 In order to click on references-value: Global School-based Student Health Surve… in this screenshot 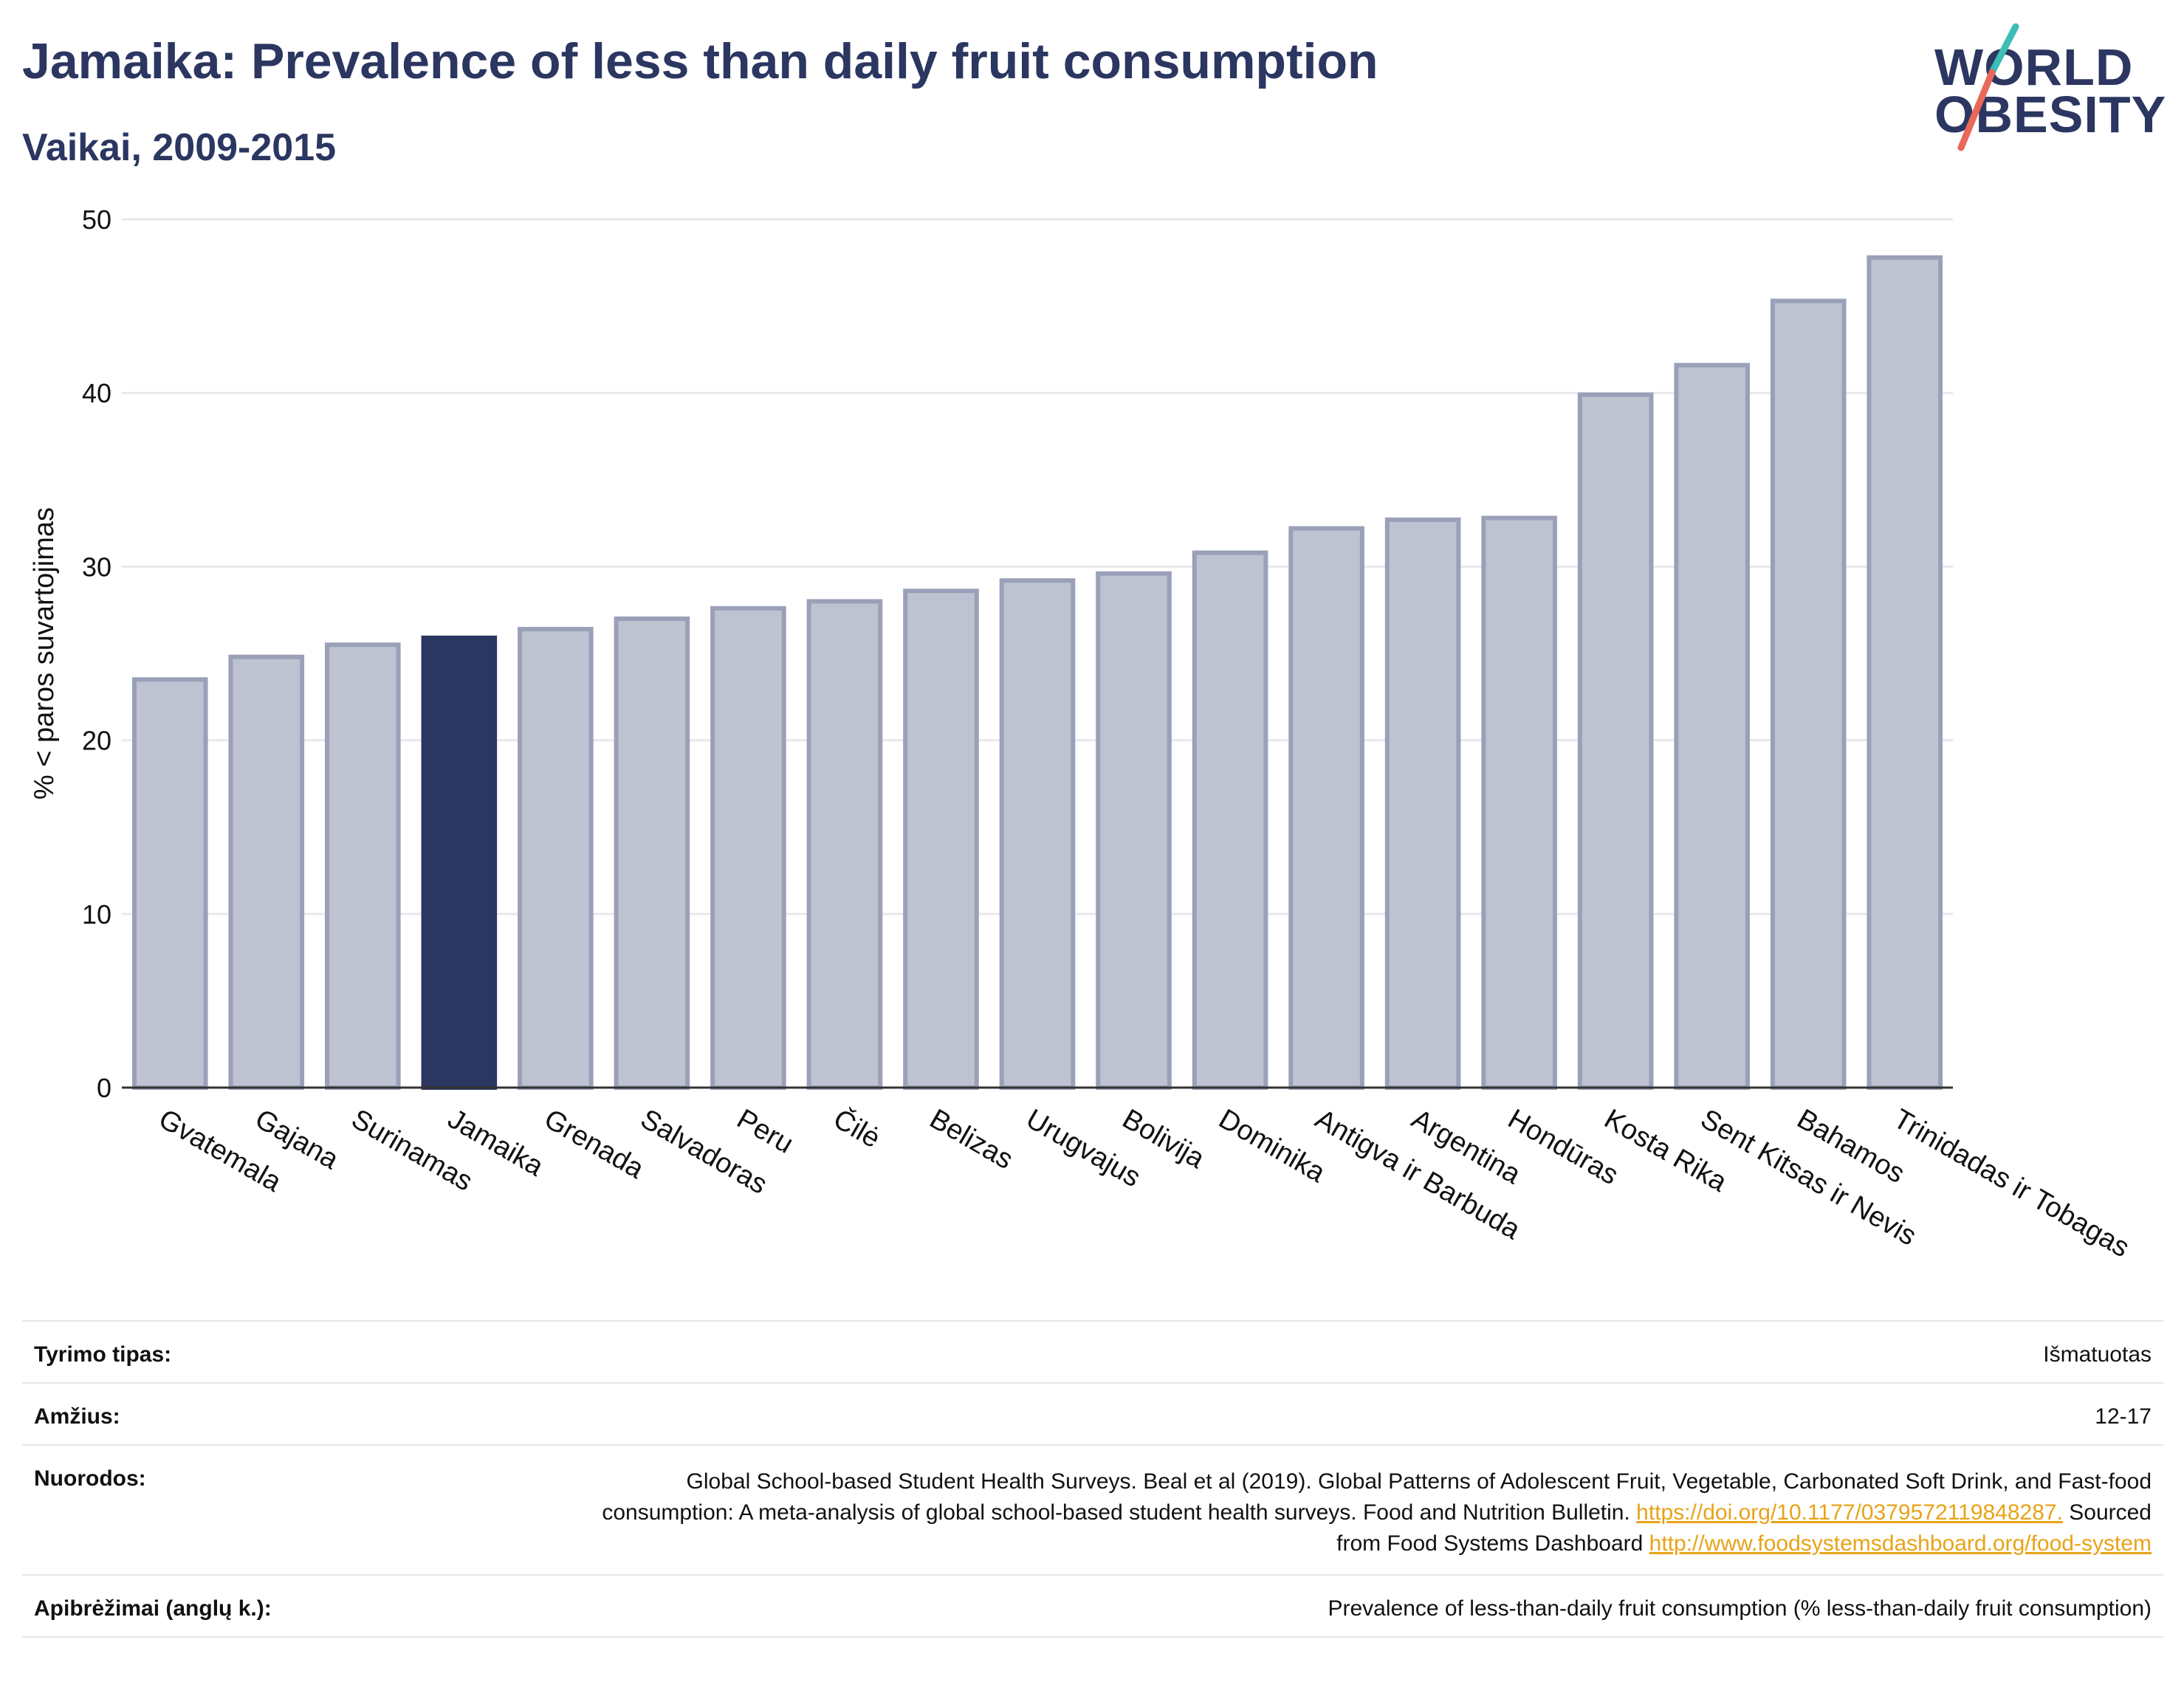, I will do `click(1358, 1513)`.